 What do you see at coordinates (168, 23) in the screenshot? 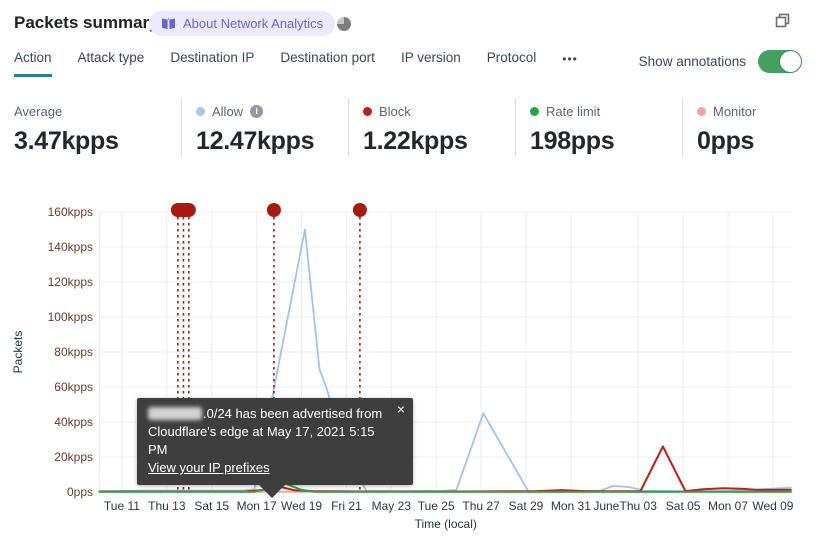
I see `book-icon` at bounding box center [168, 23].